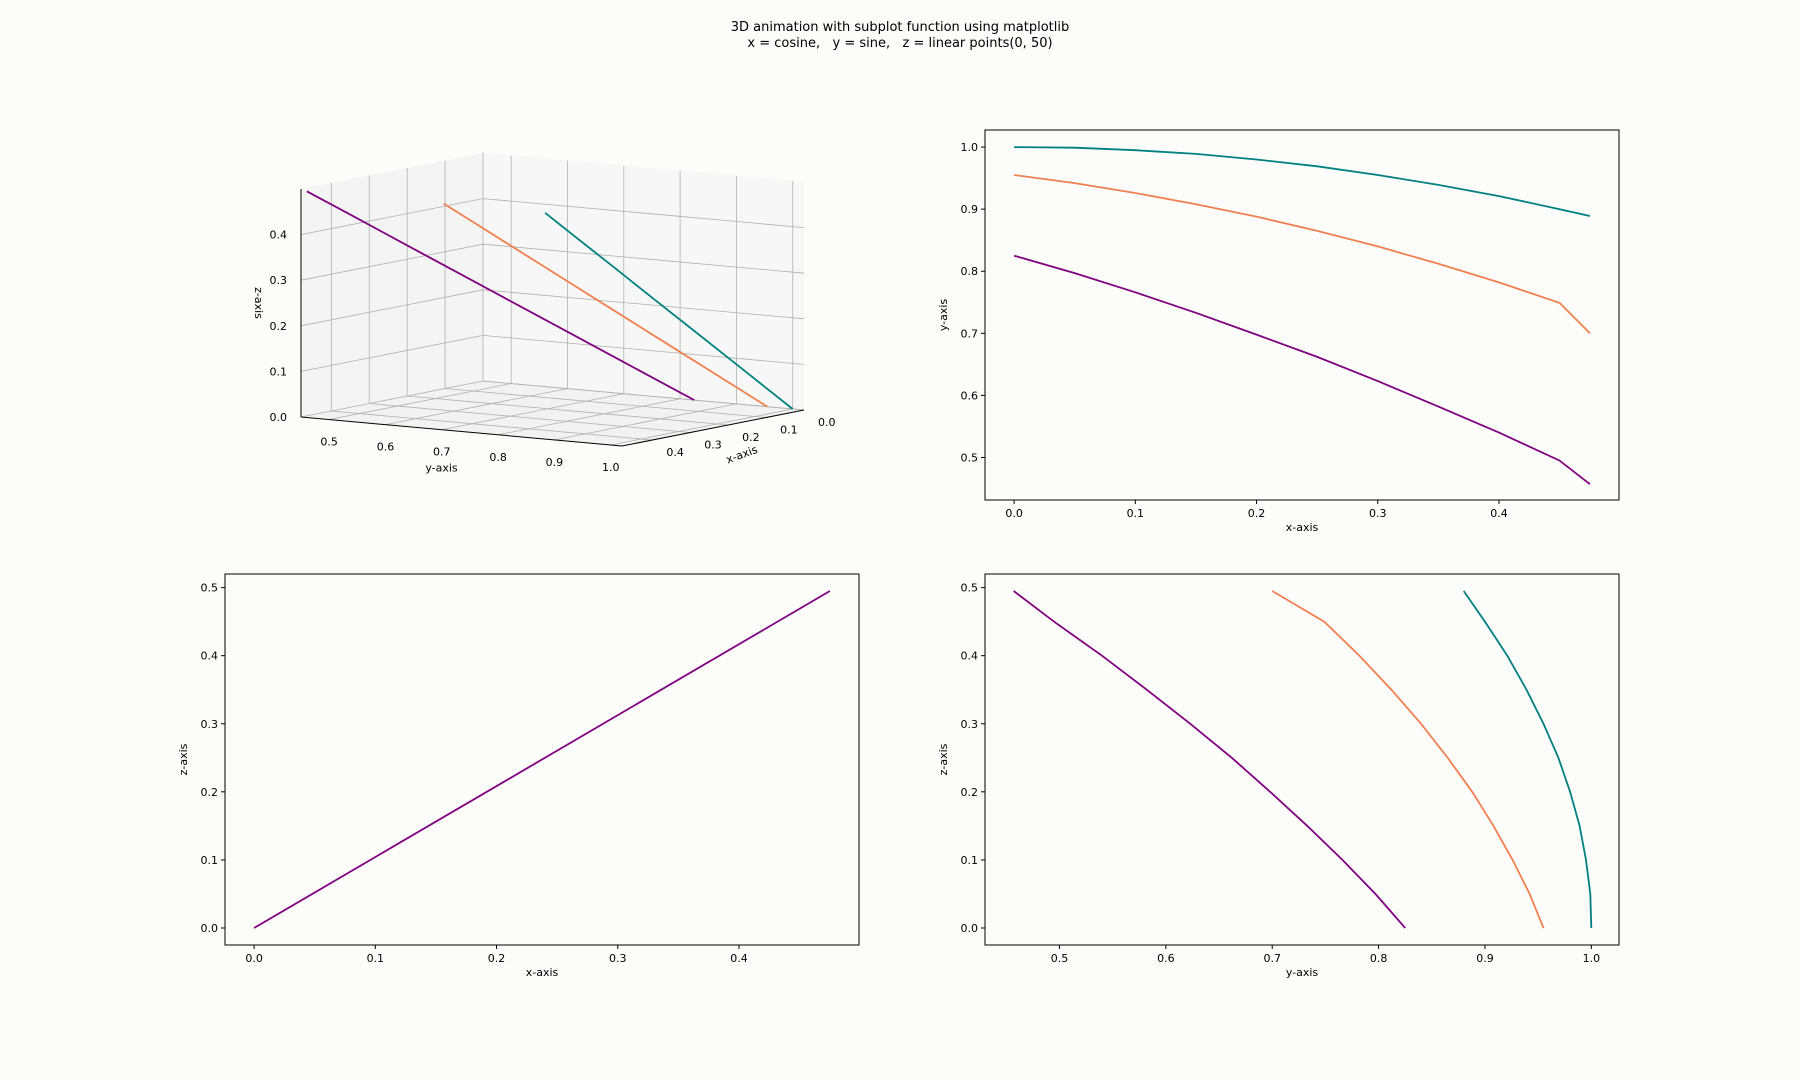 This screenshot has width=1800, height=1080. What do you see at coordinates (279, 235) in the screenshot?
I see `z-tick-label: 0.4` at bounding box center [279, 235].